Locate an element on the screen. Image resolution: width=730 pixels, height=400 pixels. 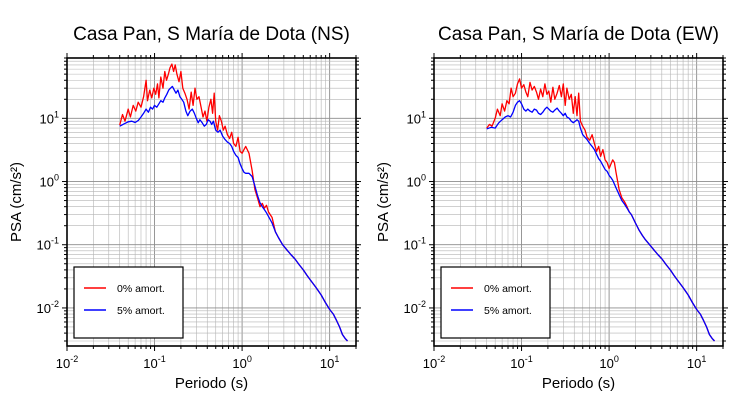
chart-title: Casa Pan, S María de Dota (NS) is located at coordinates (211, 34).